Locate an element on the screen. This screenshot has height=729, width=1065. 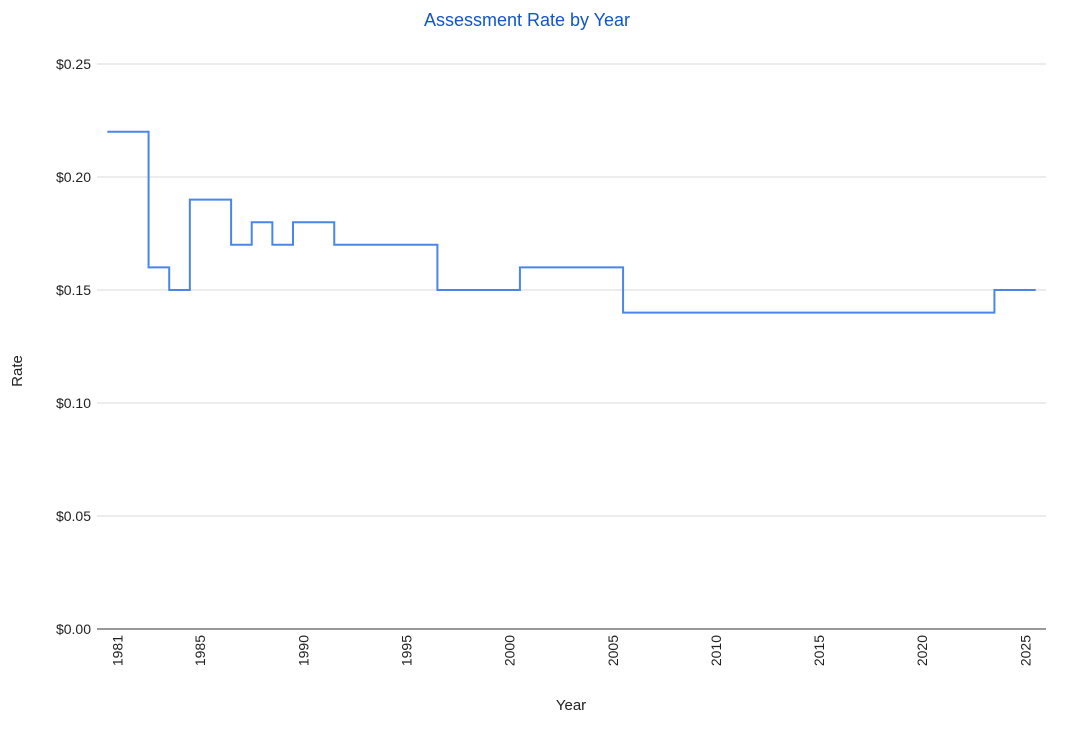
x-tick-label: 1985 is located at coordinates (200, 650).